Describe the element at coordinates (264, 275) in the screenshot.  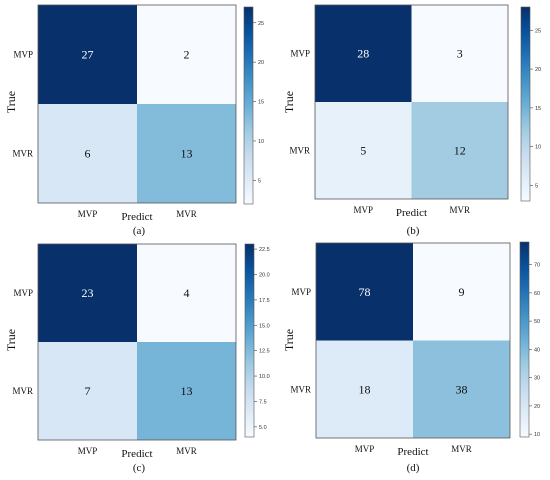
I see `colorbar-tick-label: 20.0` at that location.